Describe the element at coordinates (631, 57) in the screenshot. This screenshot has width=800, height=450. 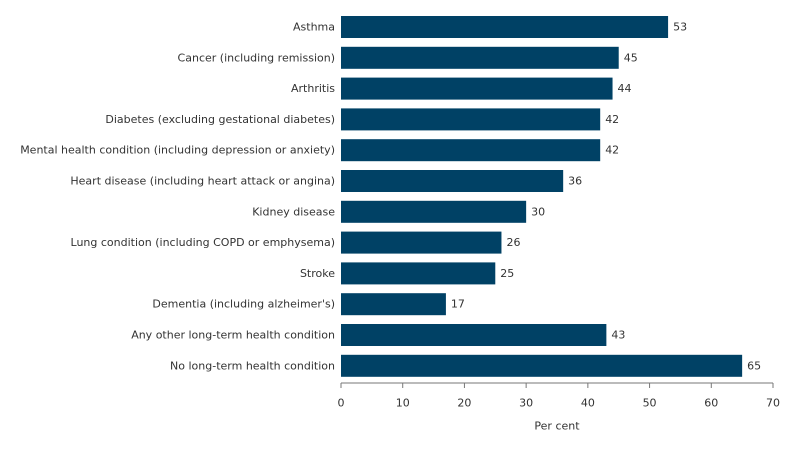
I see `data-label: 45` at that location.